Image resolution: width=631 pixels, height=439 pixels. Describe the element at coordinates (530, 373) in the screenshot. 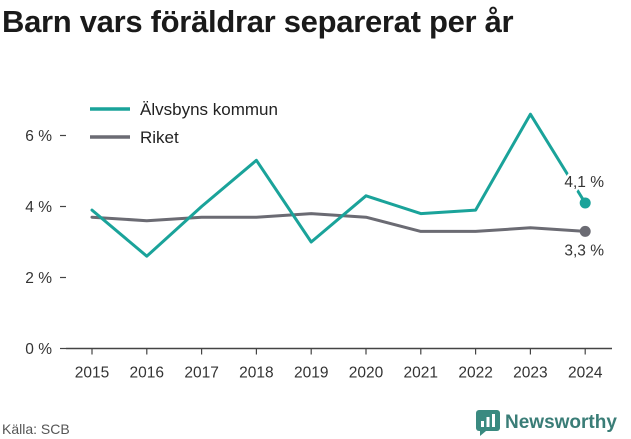

I see `x-tick-label: 2023` at that location.